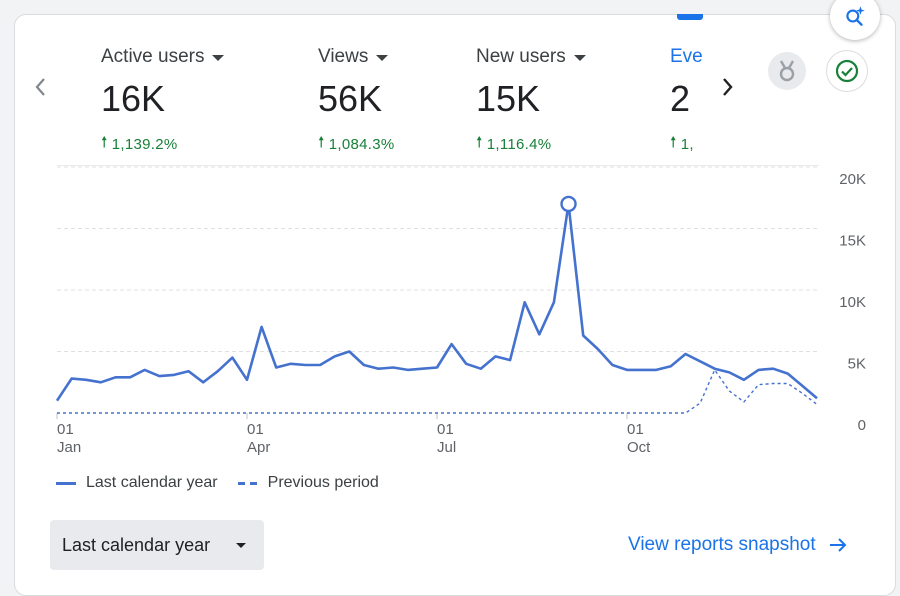  What do you see at coordinates (852, 241) in the screenshot?
I see `y-tick-label: 15K` at bounding box center [852, 241].